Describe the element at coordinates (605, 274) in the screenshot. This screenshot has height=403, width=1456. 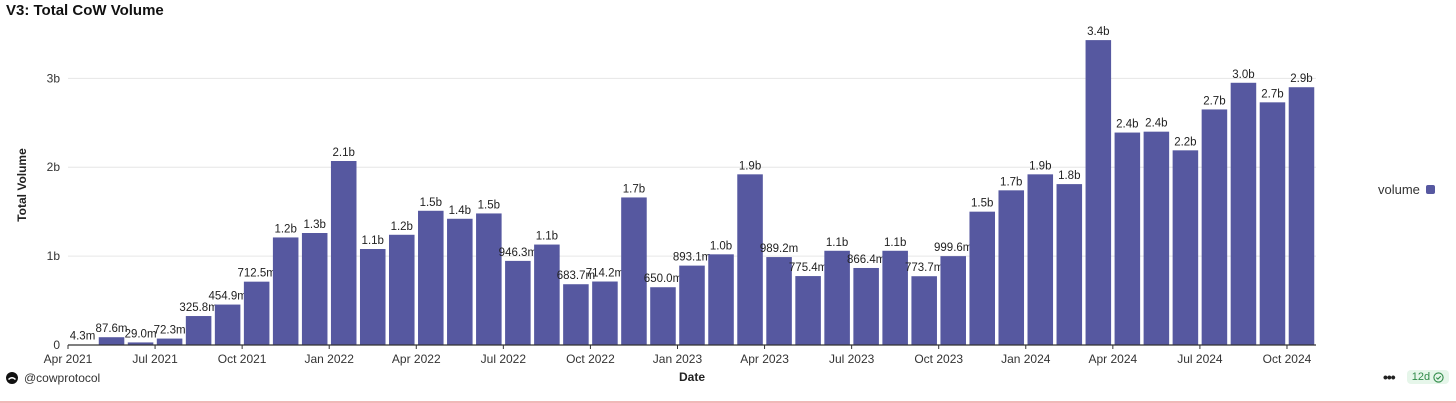
I see `data-label: 714.2m` at that location.